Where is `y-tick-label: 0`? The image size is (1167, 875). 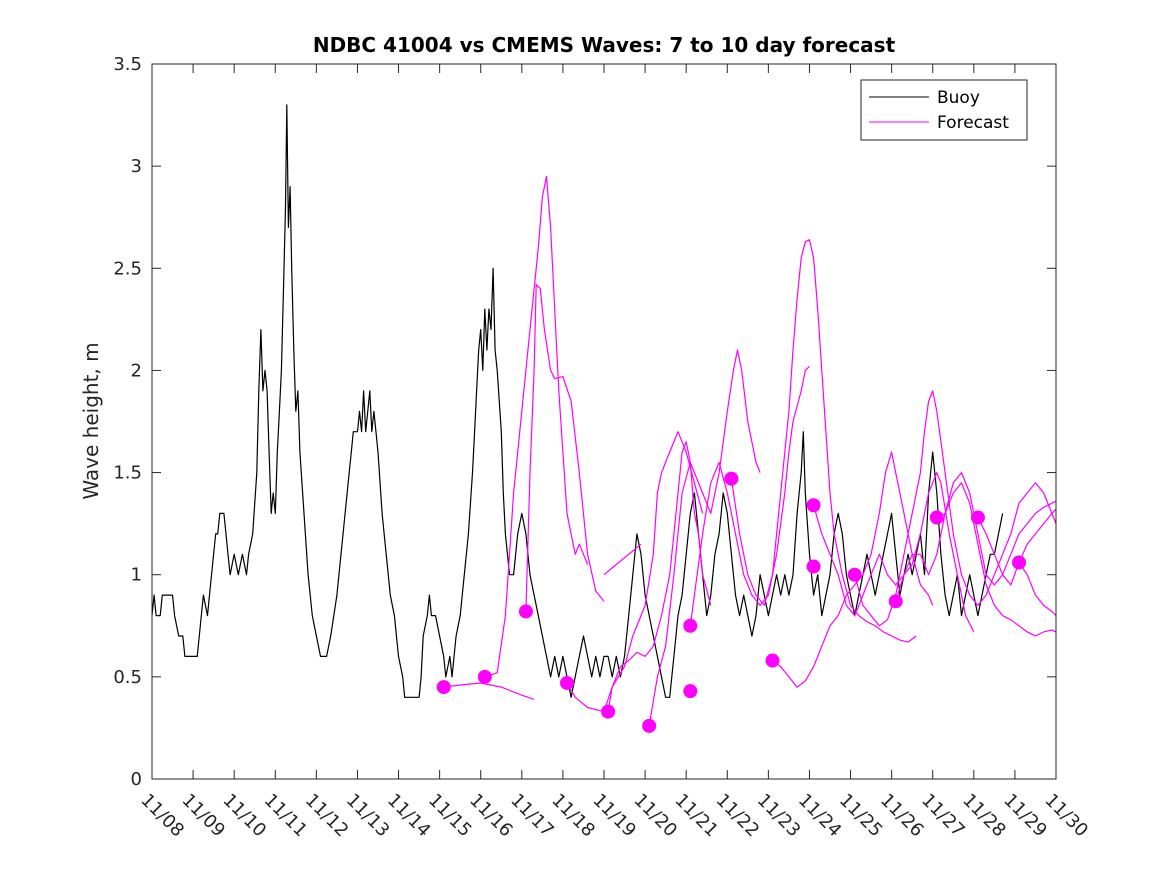
y-tick-label: 0 is located at coordinates (136, 779).